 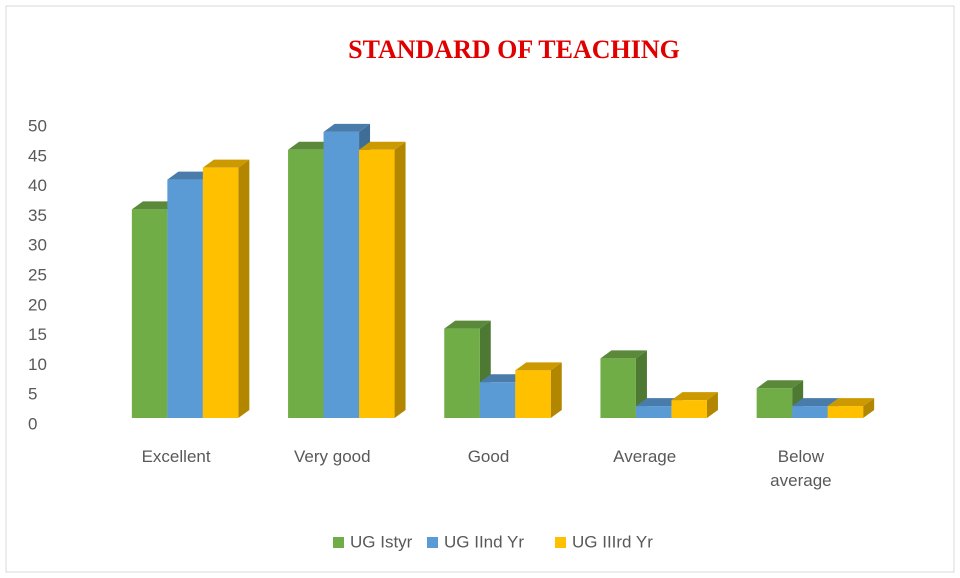 I want to click on x-tick-label: Excellent, so click(x=176, y=456).